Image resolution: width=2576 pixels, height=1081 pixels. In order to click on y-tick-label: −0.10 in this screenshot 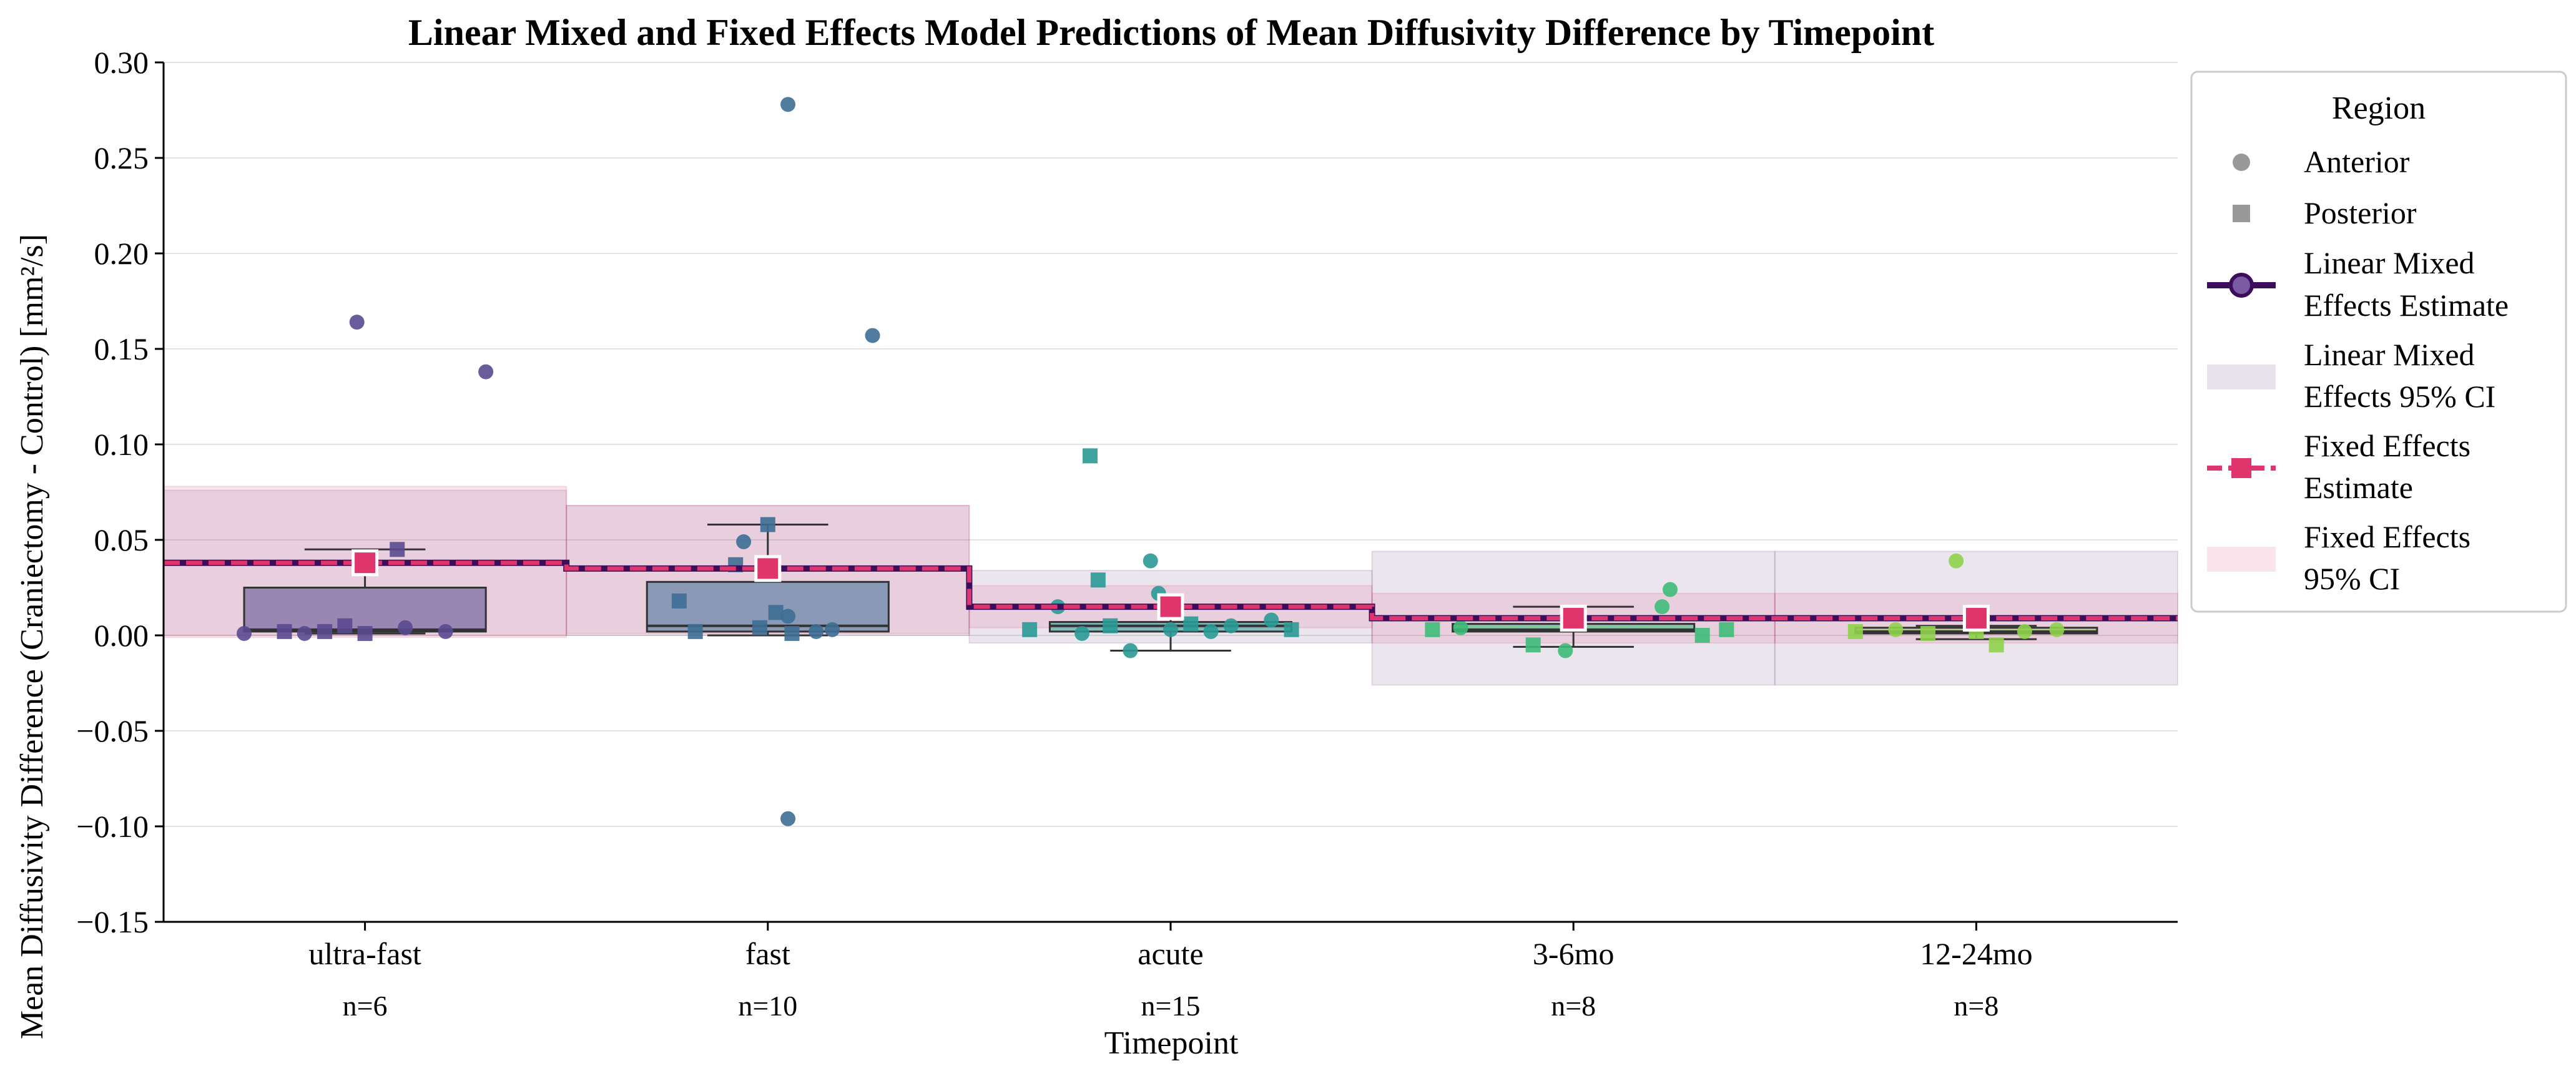, I will do `click(112, 827)`.